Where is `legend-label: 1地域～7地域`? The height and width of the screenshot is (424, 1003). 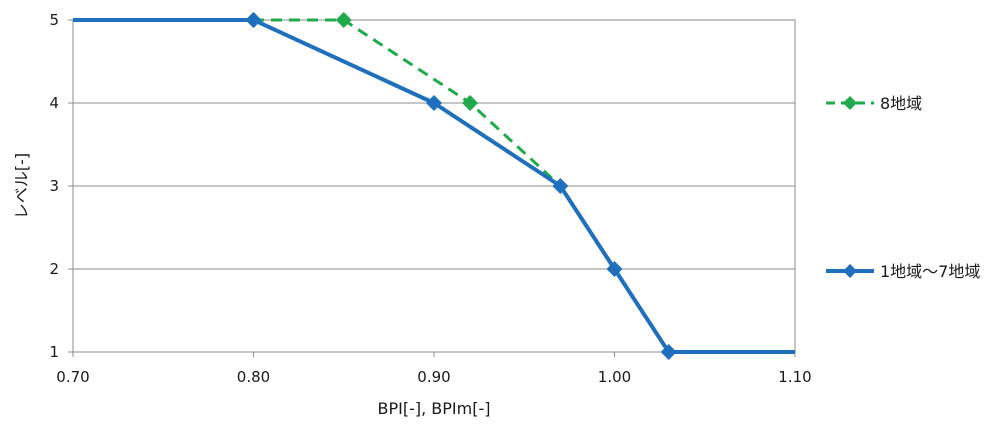 legend-label: 1地域～7地域 is located at coordinates (930, 271).